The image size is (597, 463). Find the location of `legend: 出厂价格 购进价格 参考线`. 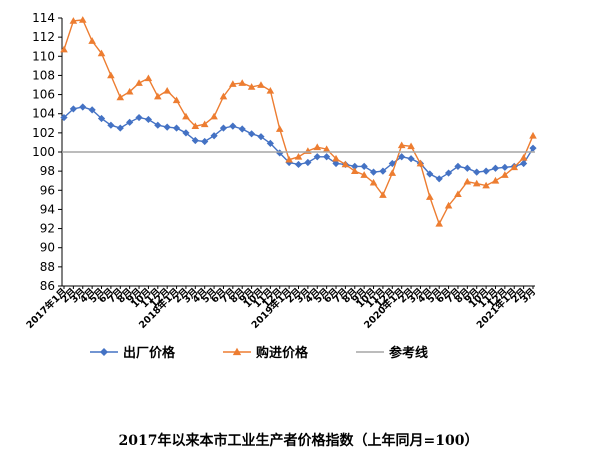

legend: 出厂价格 购进价格 参考线 is located at coordinates (259, 353).